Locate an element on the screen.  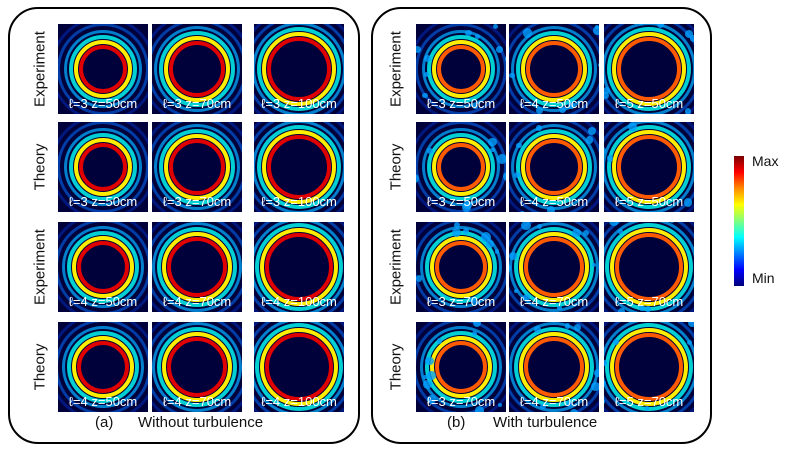
image-caption: ℓ=4 z=70cm is located at coordinates (197, 301).